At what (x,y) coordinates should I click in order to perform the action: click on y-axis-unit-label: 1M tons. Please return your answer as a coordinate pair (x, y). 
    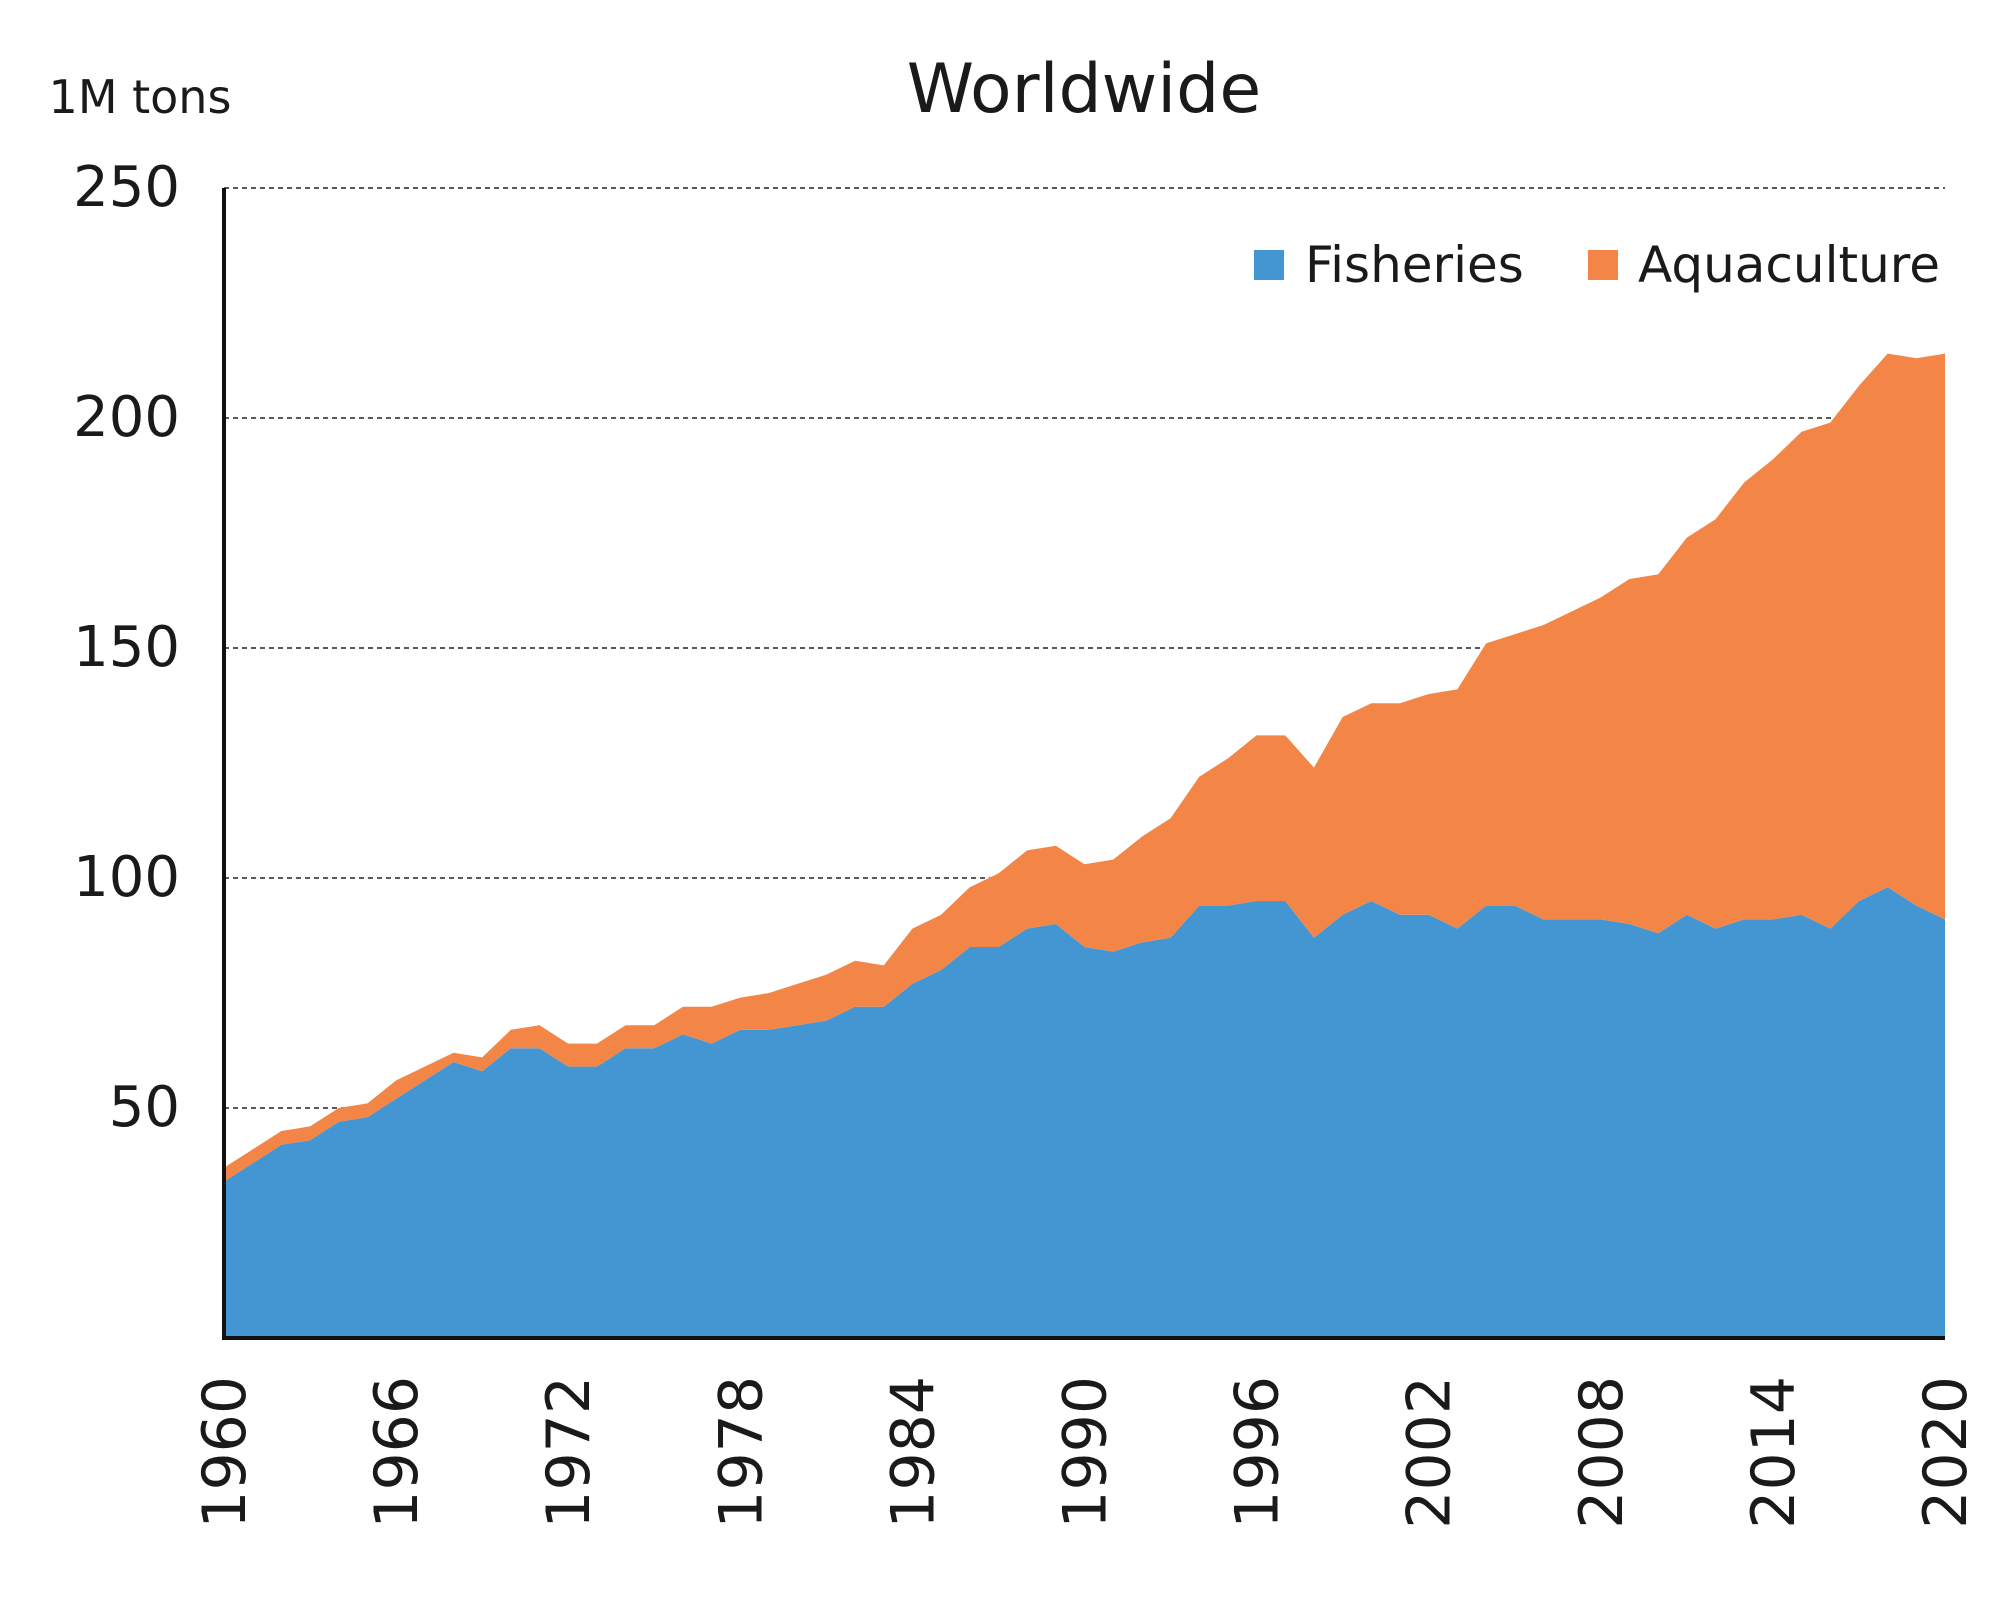
    Looking at the image, I should click on (140, 97).